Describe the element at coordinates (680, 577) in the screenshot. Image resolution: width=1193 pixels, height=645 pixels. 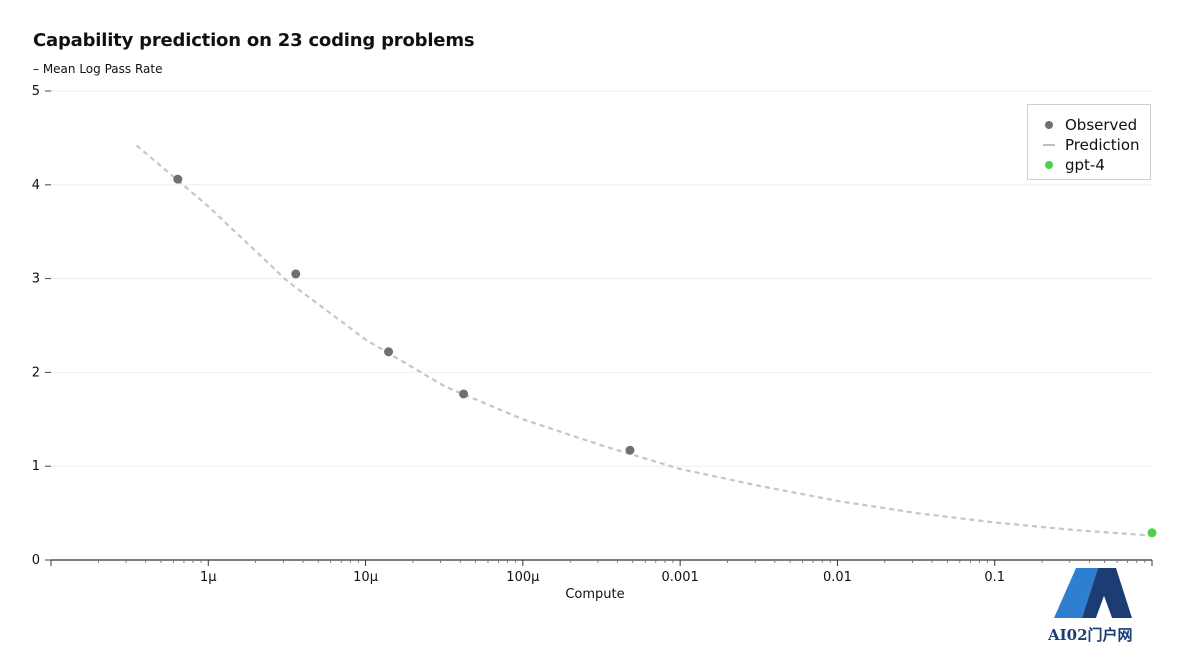
I see `x-tick-label: 0.001` at that location.